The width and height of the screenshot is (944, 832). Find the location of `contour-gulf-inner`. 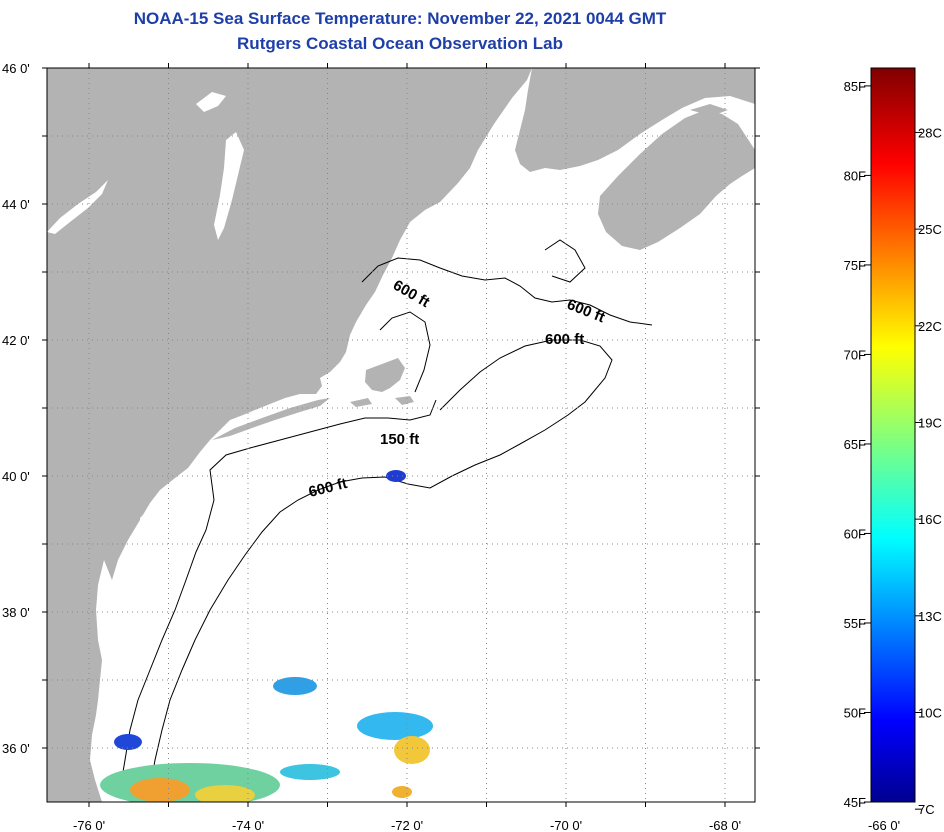

contour-gulf-inner is located at coordinates (405, 352).